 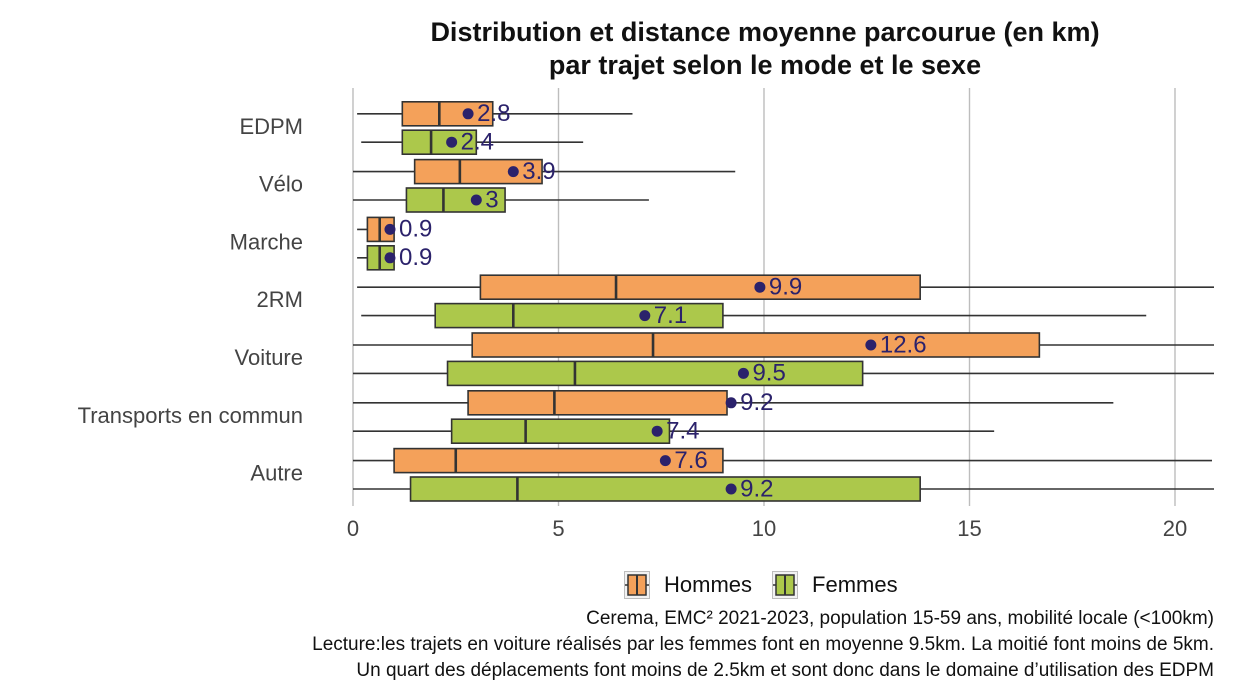 What do you see at coordinates (281, 184) in the screenshot?
I see `y-category-label-1: Vélo` at bounding box center [281, 184].